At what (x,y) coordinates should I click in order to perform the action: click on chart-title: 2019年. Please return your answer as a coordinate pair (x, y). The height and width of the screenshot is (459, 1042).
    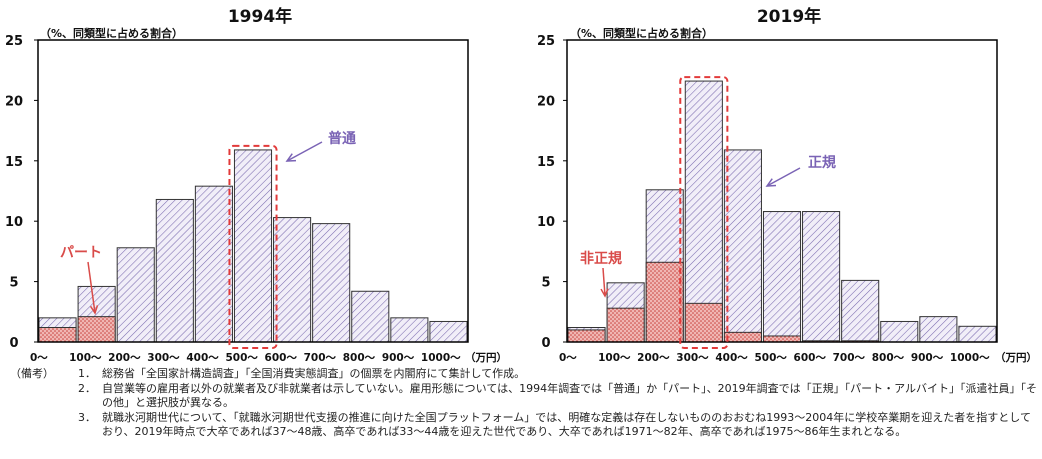
    Looking at the image, I should click on (789, 16).